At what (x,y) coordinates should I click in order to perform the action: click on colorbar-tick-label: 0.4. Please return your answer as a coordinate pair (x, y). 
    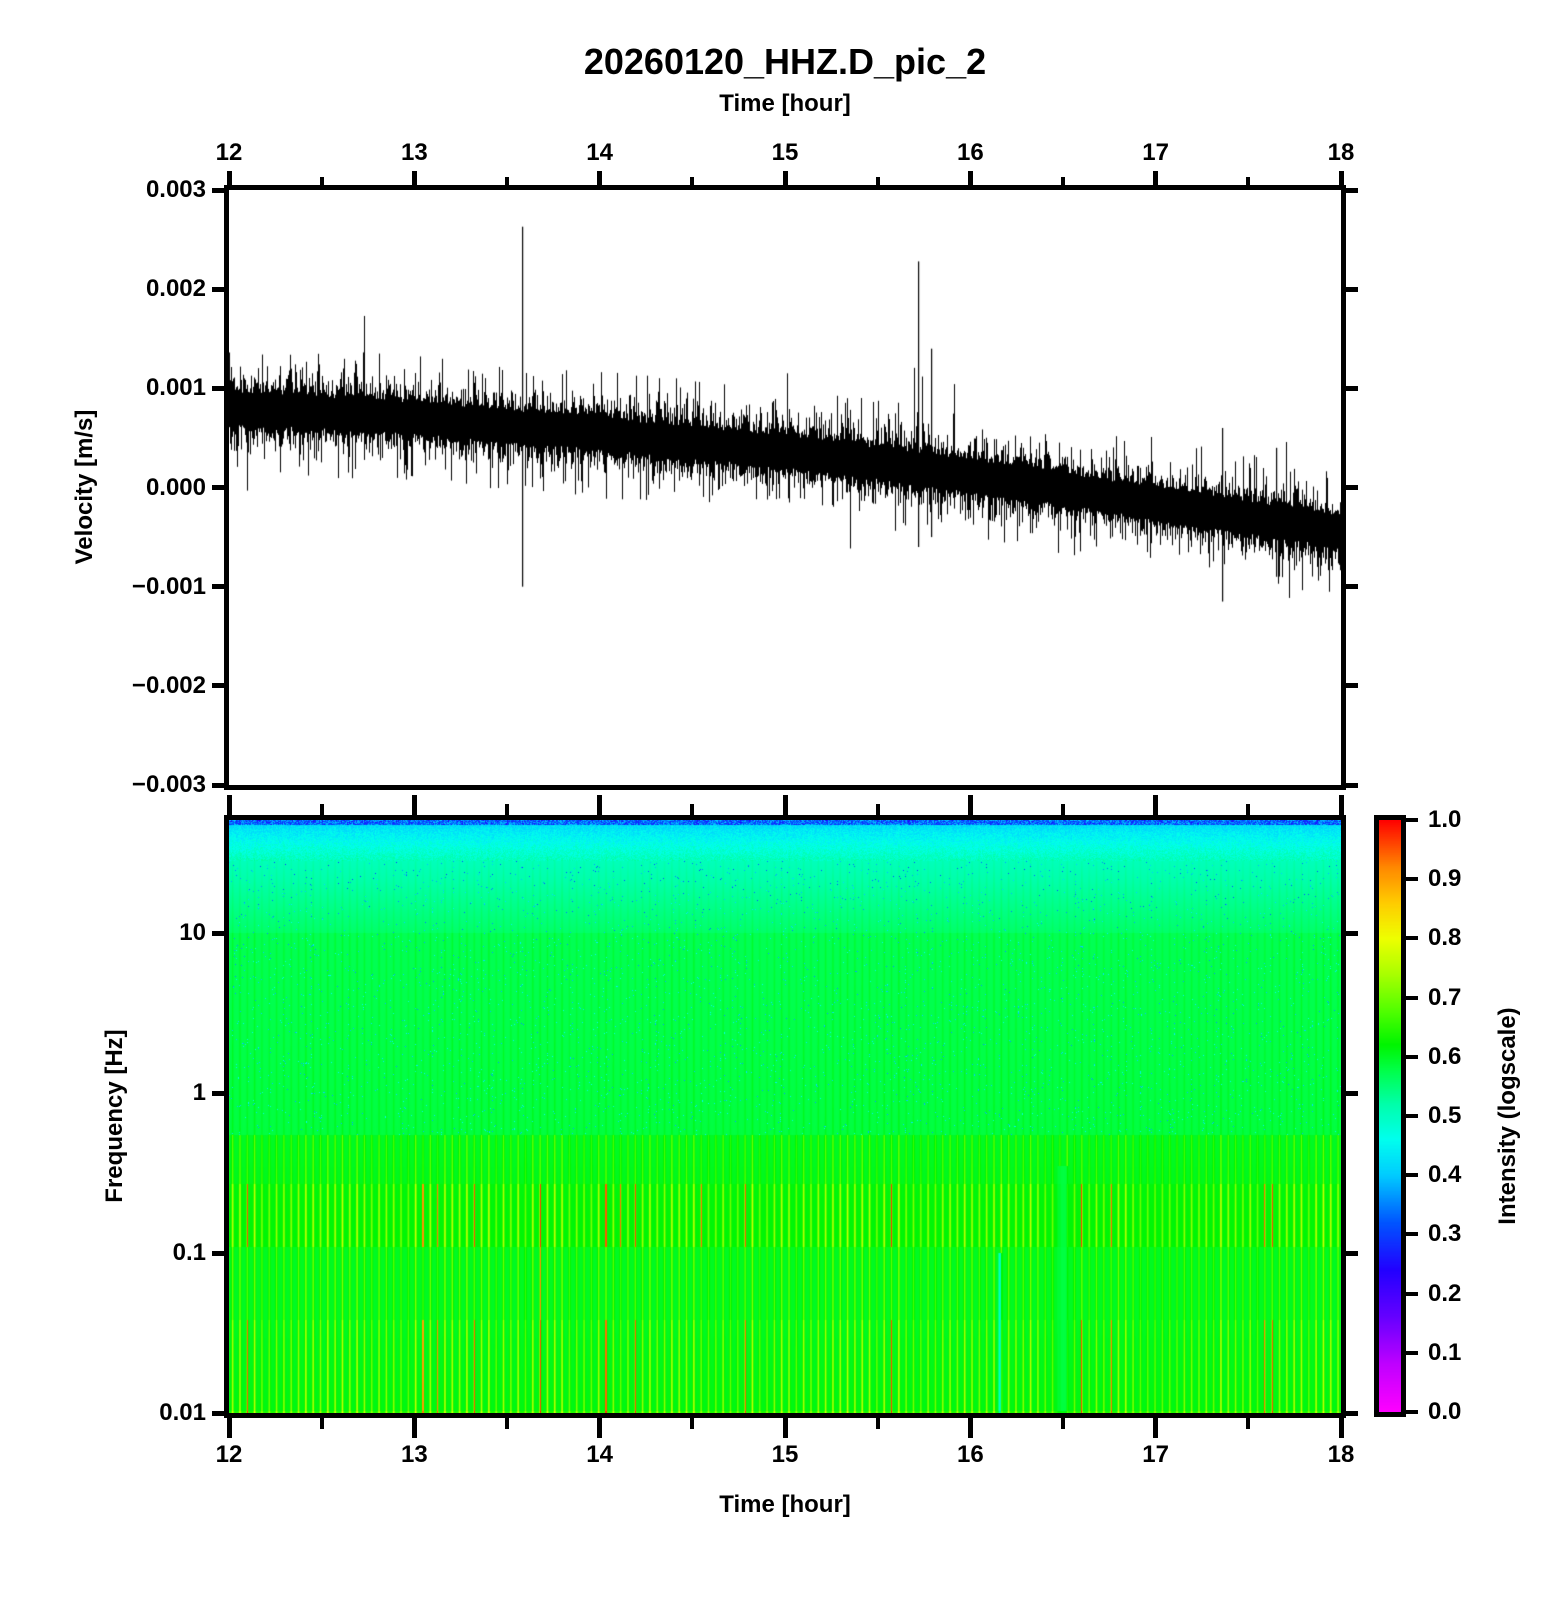
    Looking at the image, I should click on (1445, 1175).